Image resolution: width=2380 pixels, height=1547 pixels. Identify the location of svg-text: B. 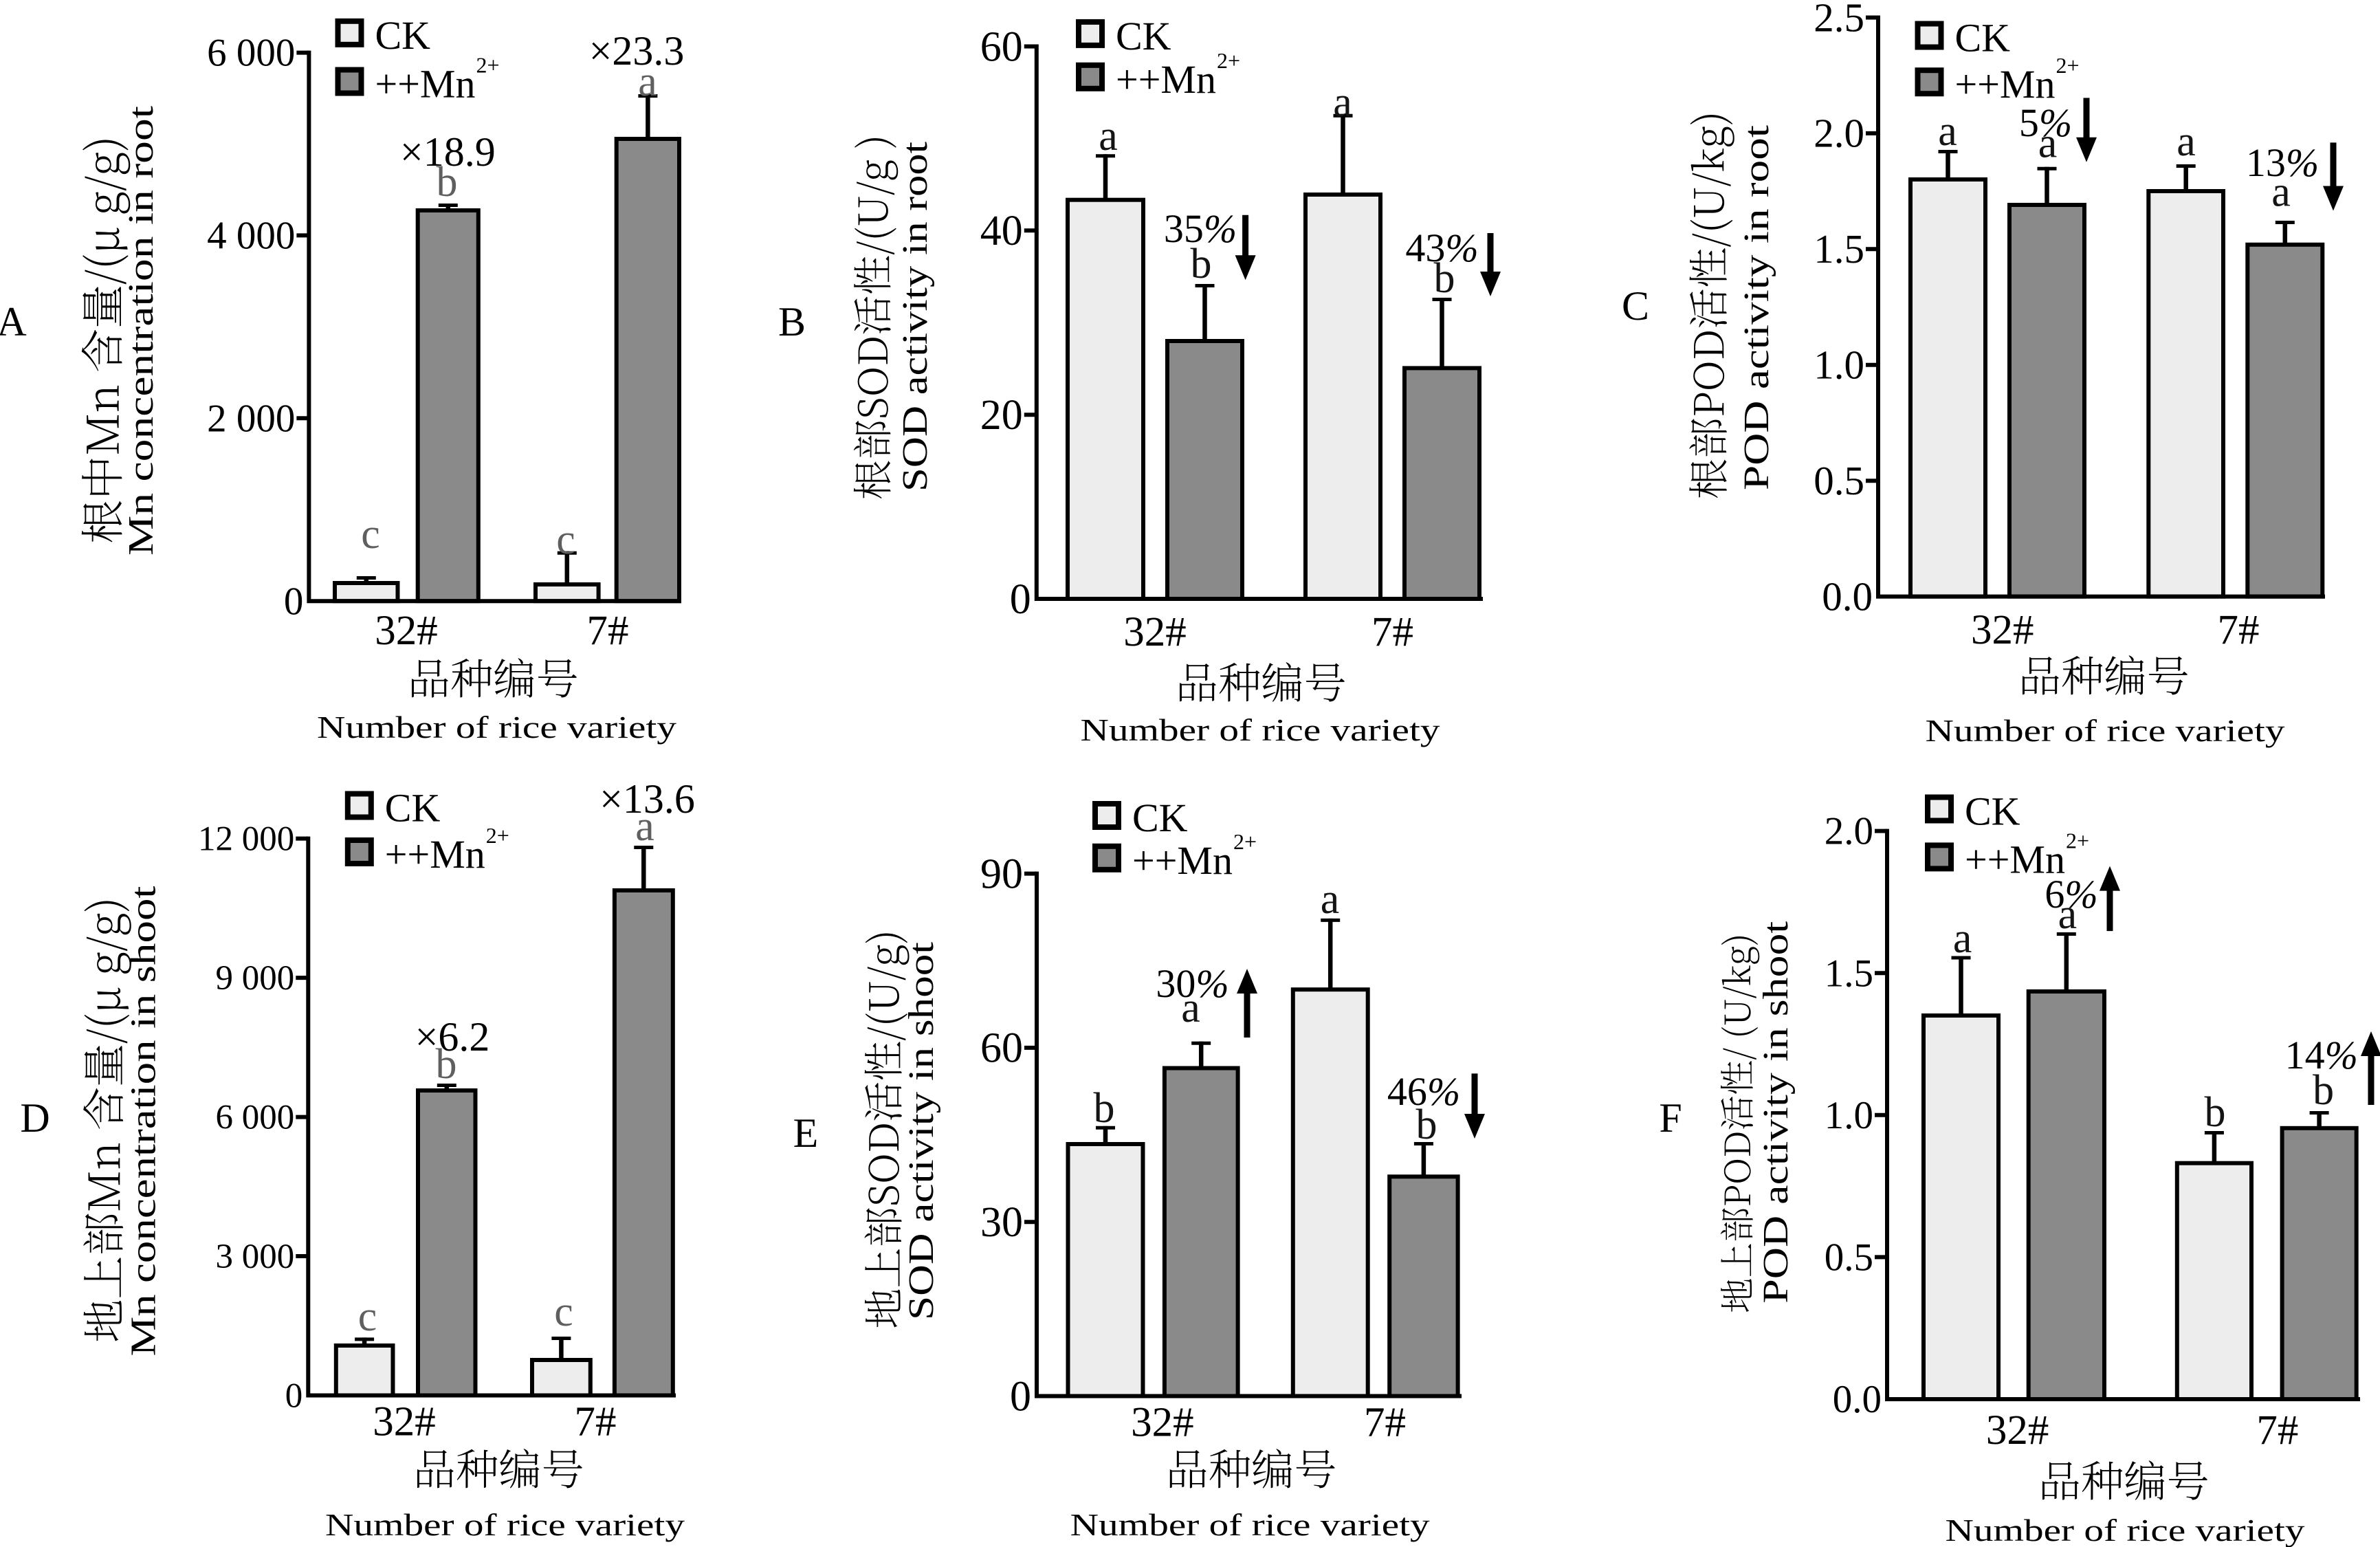
(792, 321).